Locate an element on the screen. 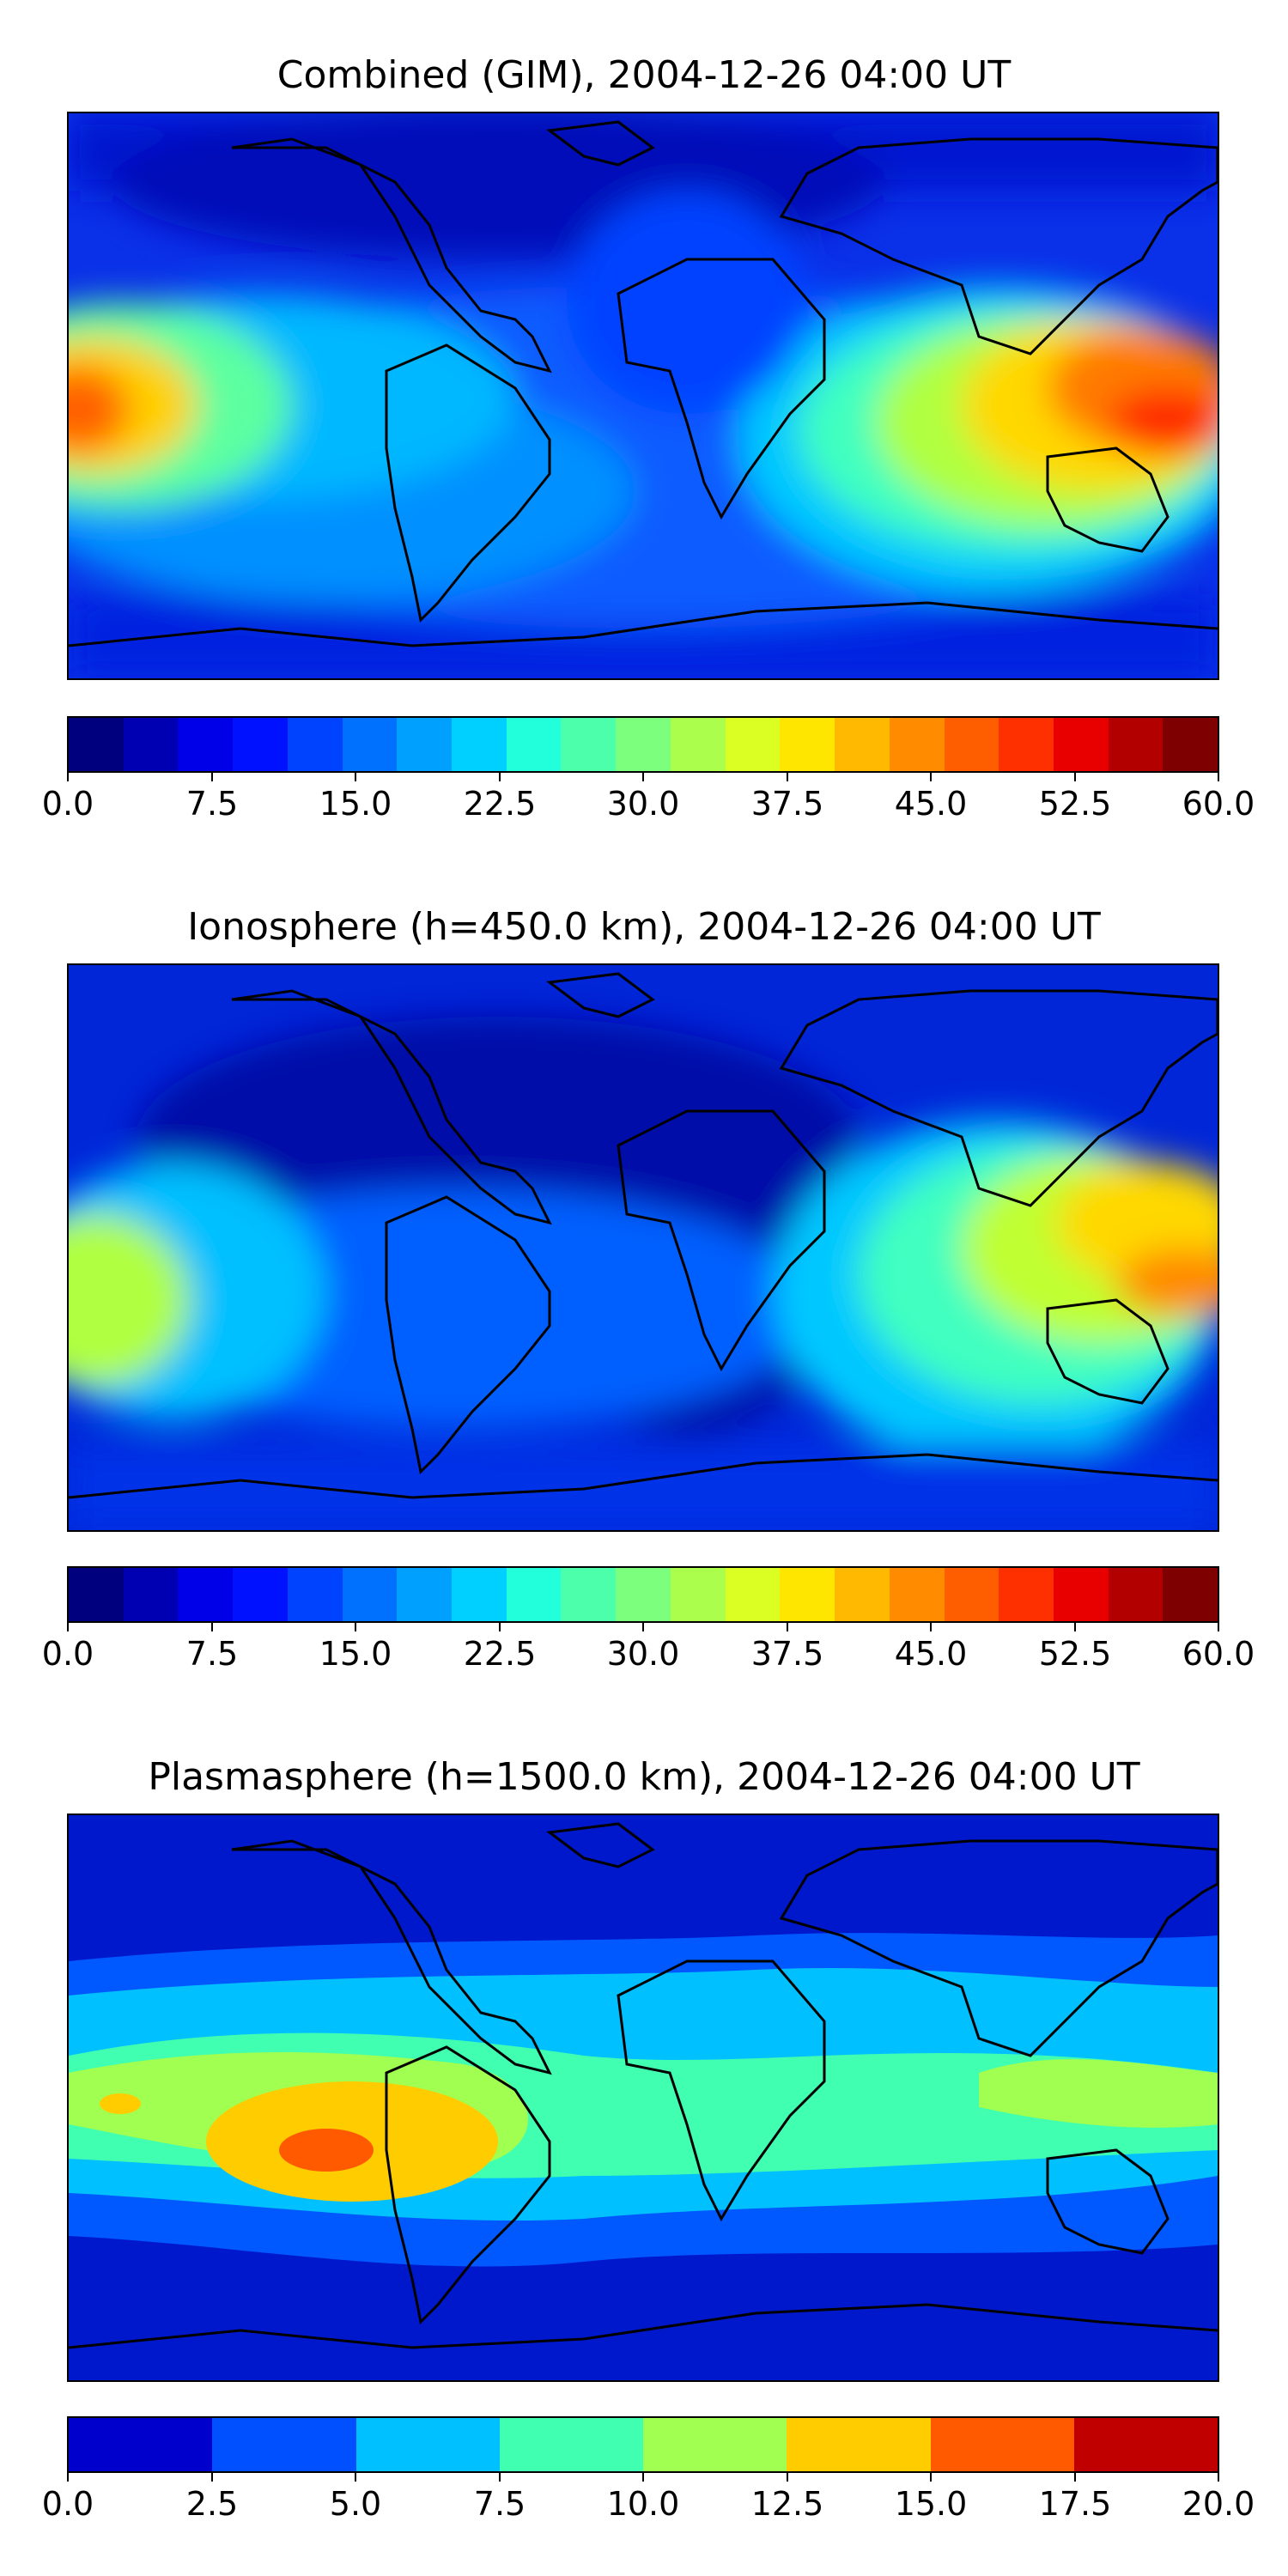  panel-title-combined: Combined (GIM), 2004-12-26 04:00 UT is located at coordinates (644, 75).